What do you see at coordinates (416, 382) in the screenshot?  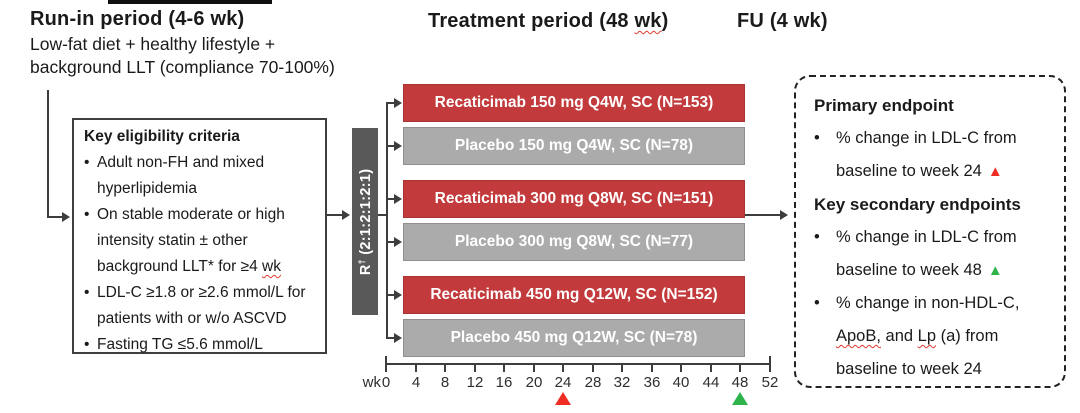 I see `axis-tick-label: 4` at bounding box center [416, 382].